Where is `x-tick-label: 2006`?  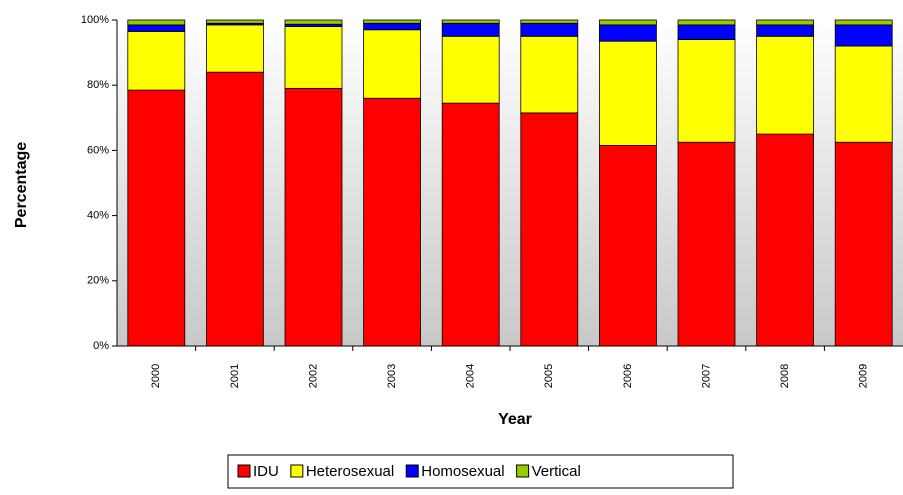
x-tick-label: 2006 is located at coordinates (628, 376).